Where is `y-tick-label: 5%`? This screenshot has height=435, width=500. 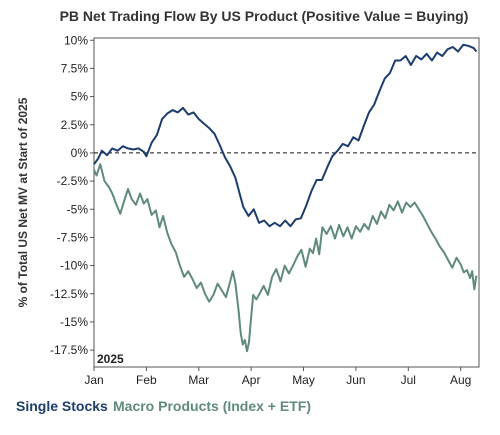
y-tick-label: 5% is located at coordinates (80, 97).